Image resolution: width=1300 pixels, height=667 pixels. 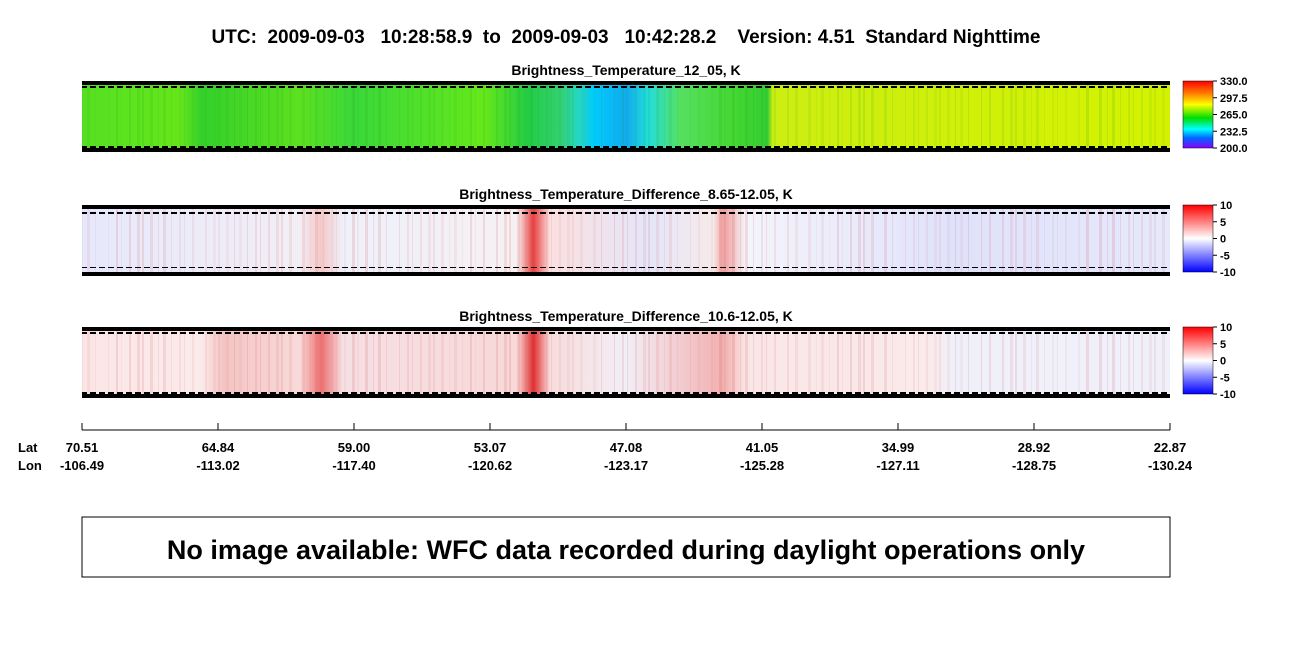 What do you see at coordinates (626, 211) in the screenshot?
I see `ticks-top` at bounding box center [626, 211].